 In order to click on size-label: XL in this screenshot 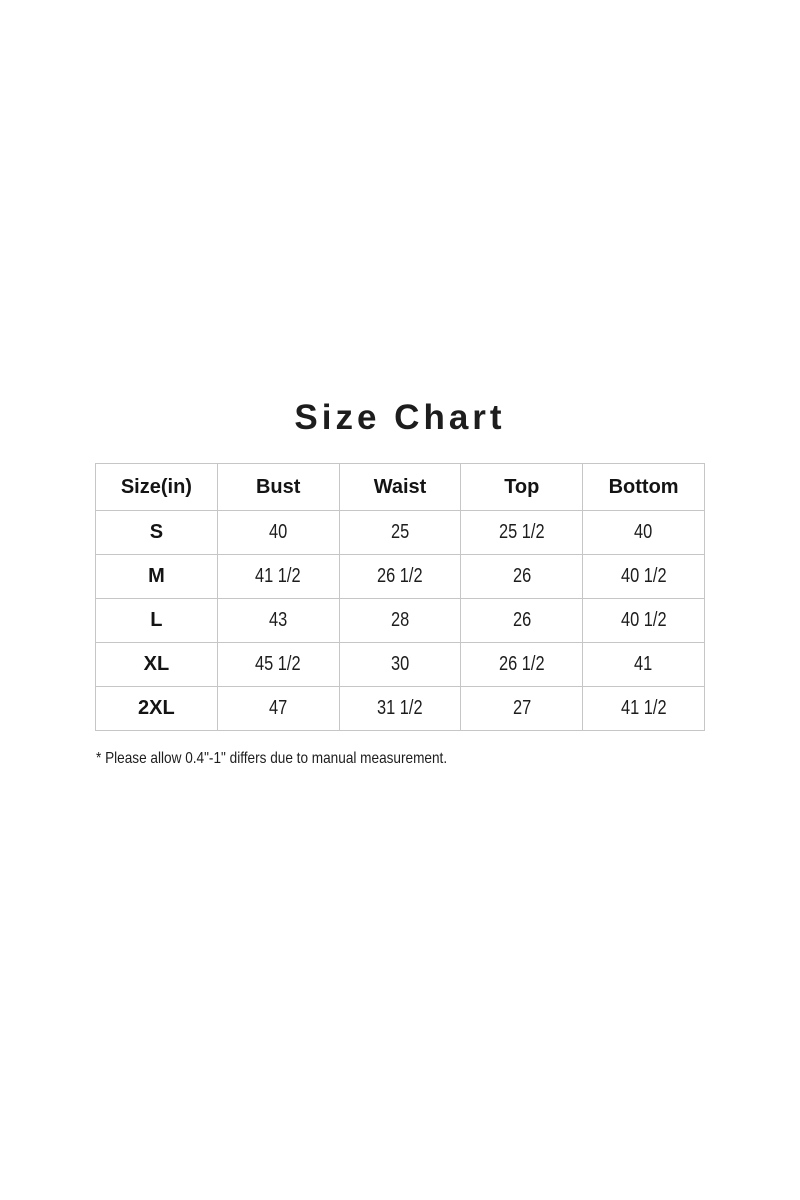, I will do `click(156, 664)`.